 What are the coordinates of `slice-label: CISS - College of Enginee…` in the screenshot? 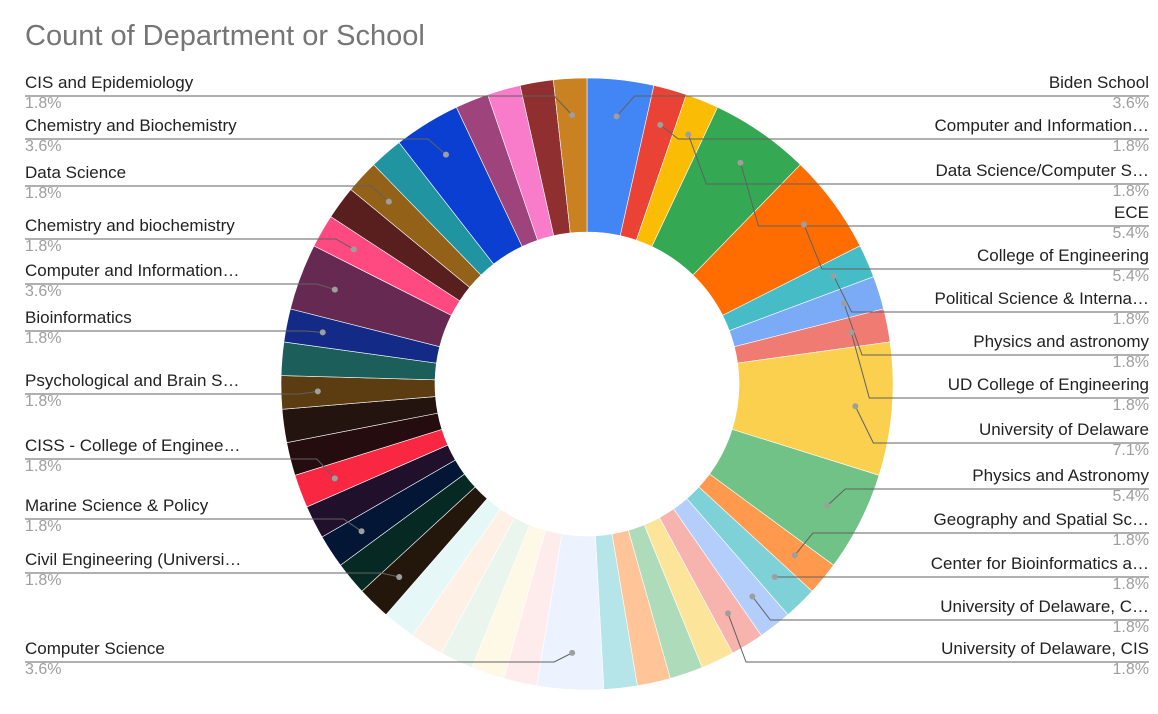 It's located at (132, 445).